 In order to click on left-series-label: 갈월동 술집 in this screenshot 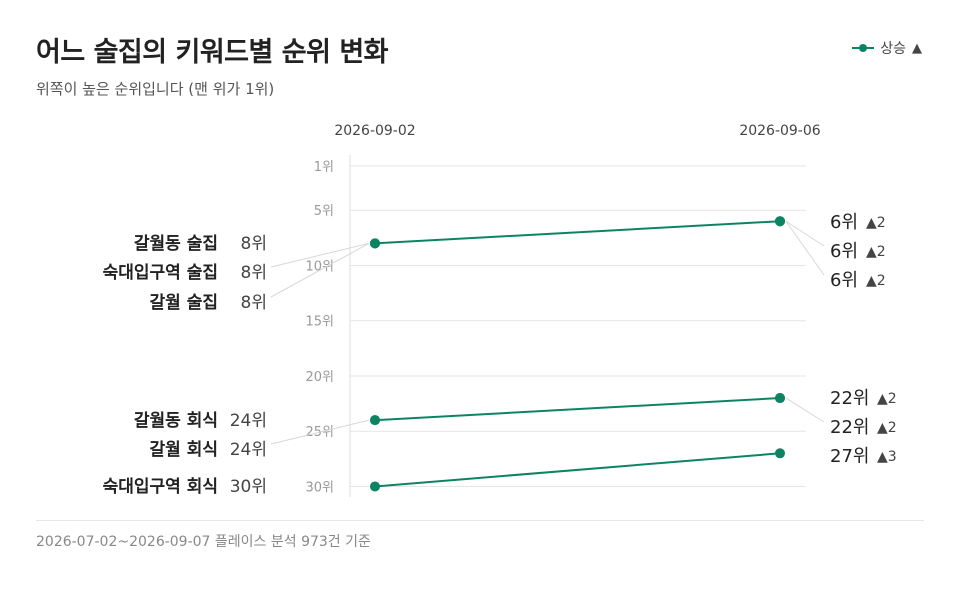, I will do `click(176, 244)`.